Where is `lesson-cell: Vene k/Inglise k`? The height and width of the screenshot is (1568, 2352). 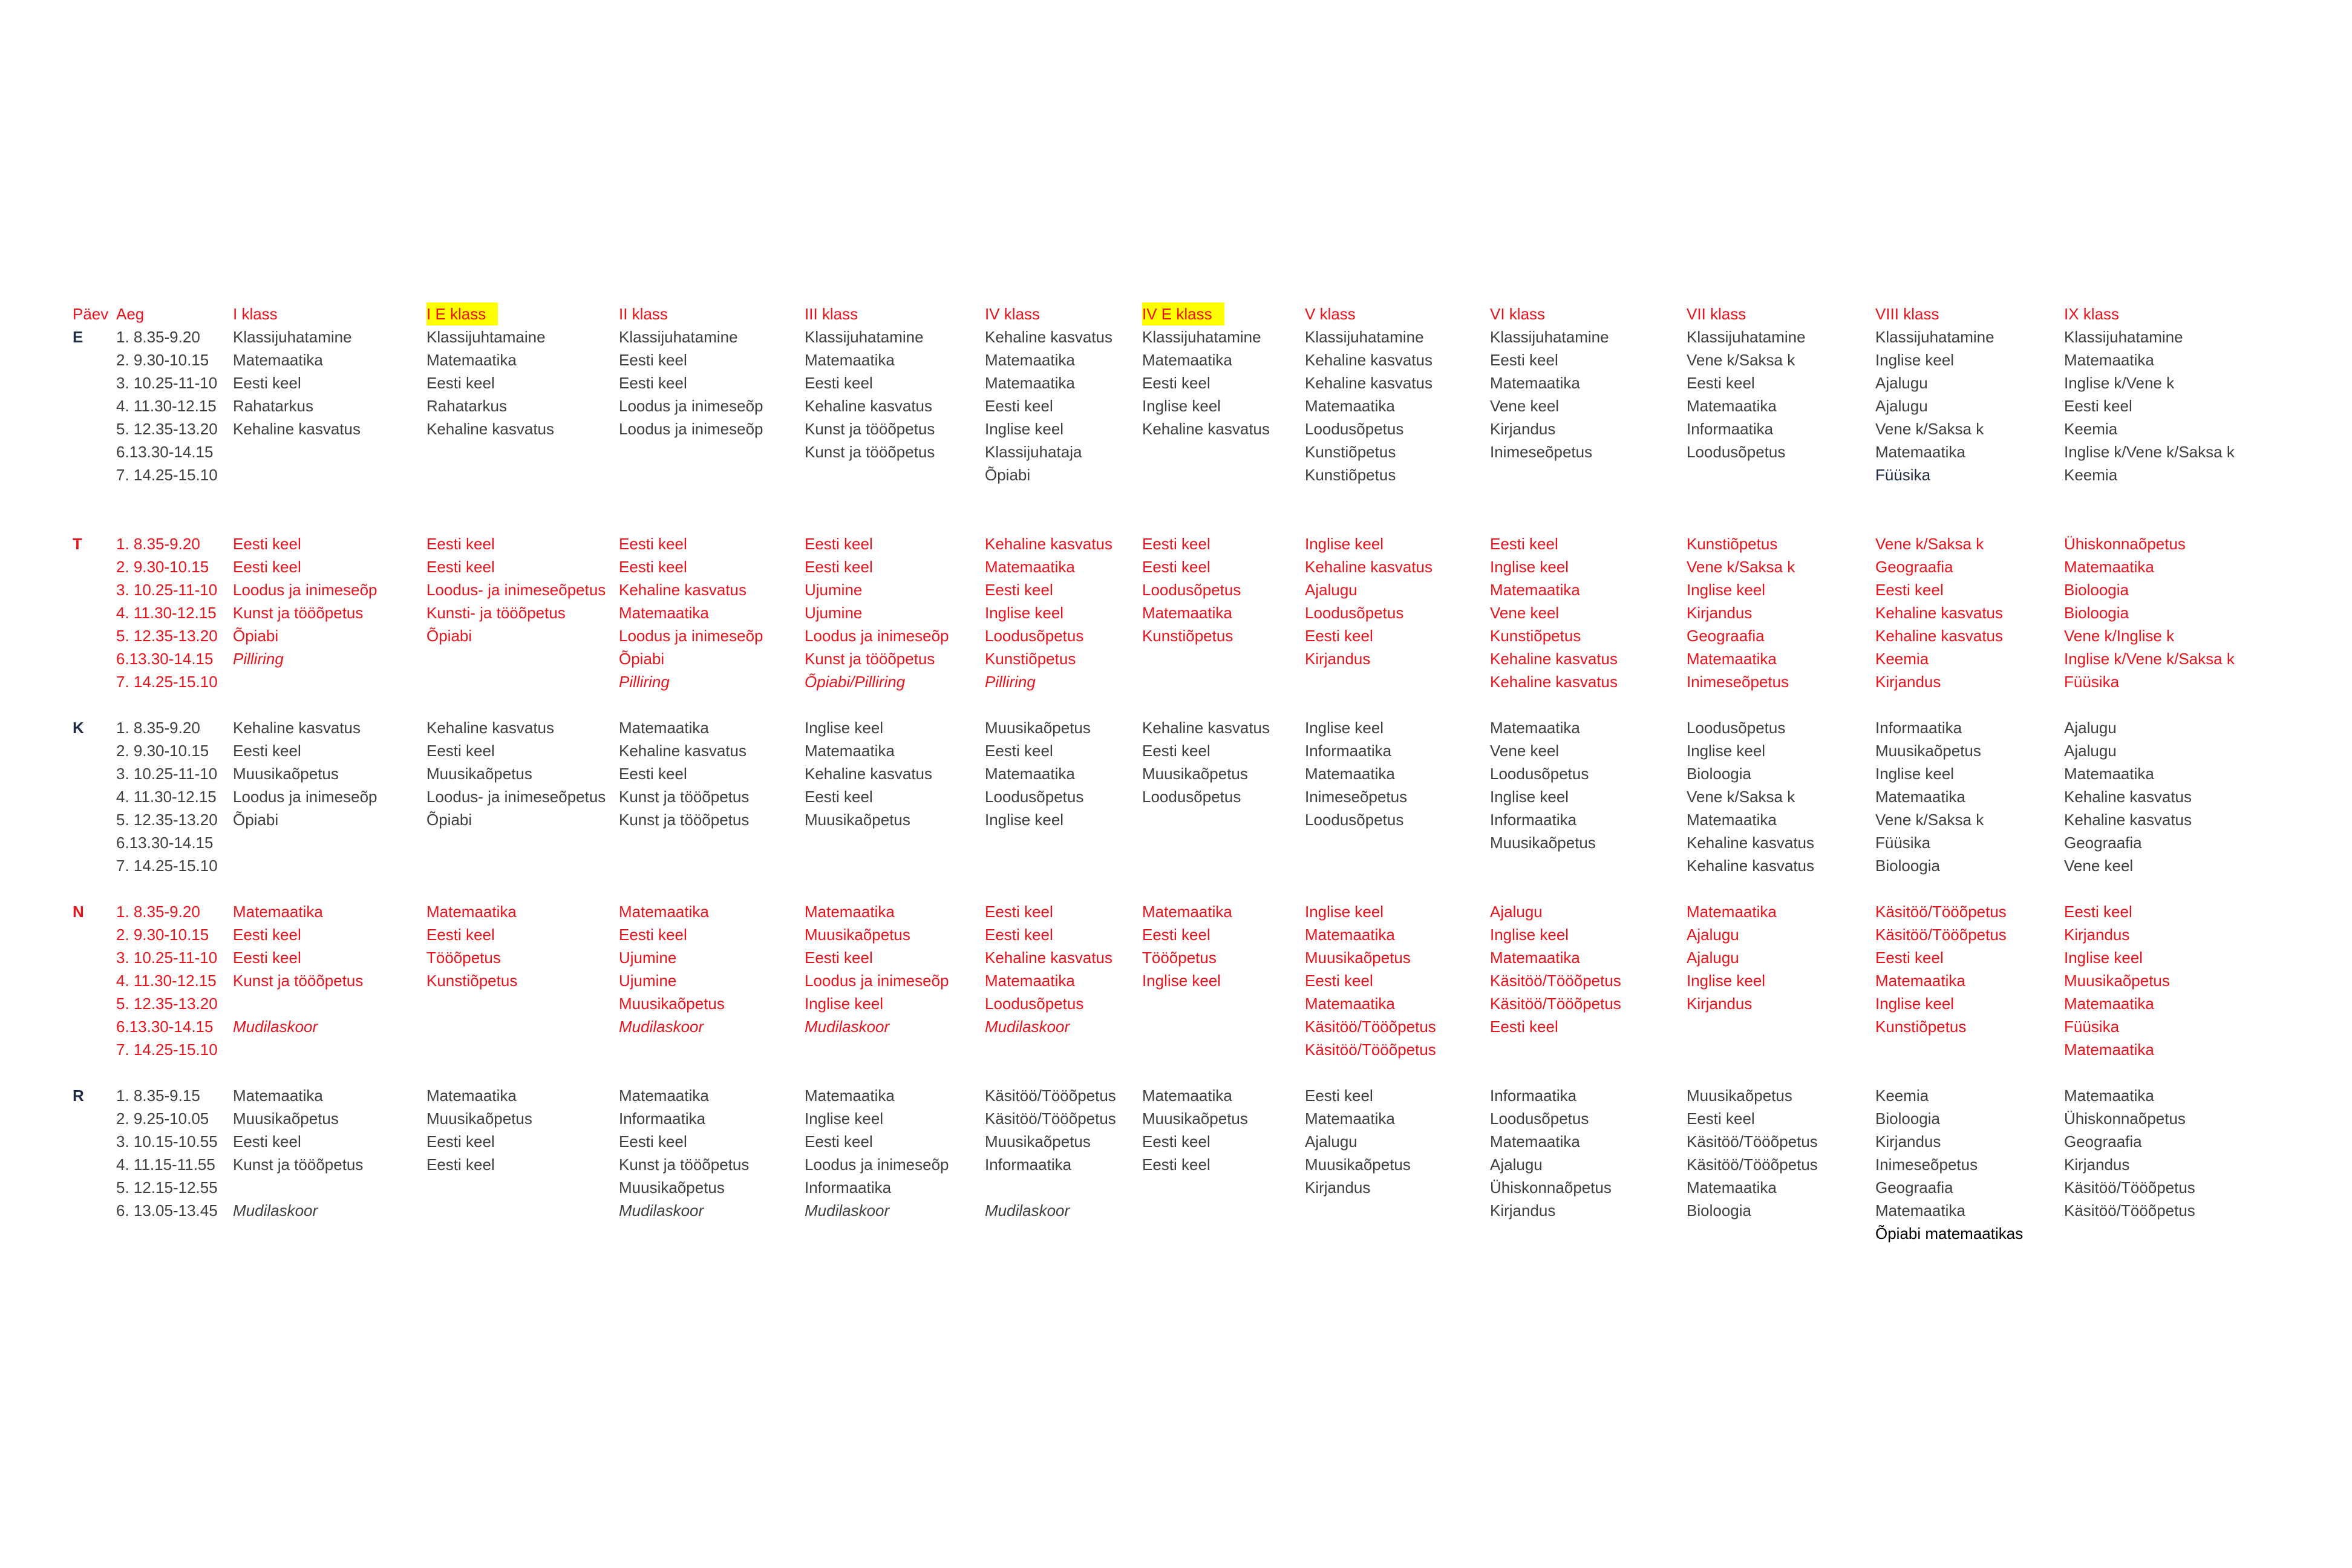 lesson-cell: Vene k/Inglise k is located at coordinates (2119, 636).